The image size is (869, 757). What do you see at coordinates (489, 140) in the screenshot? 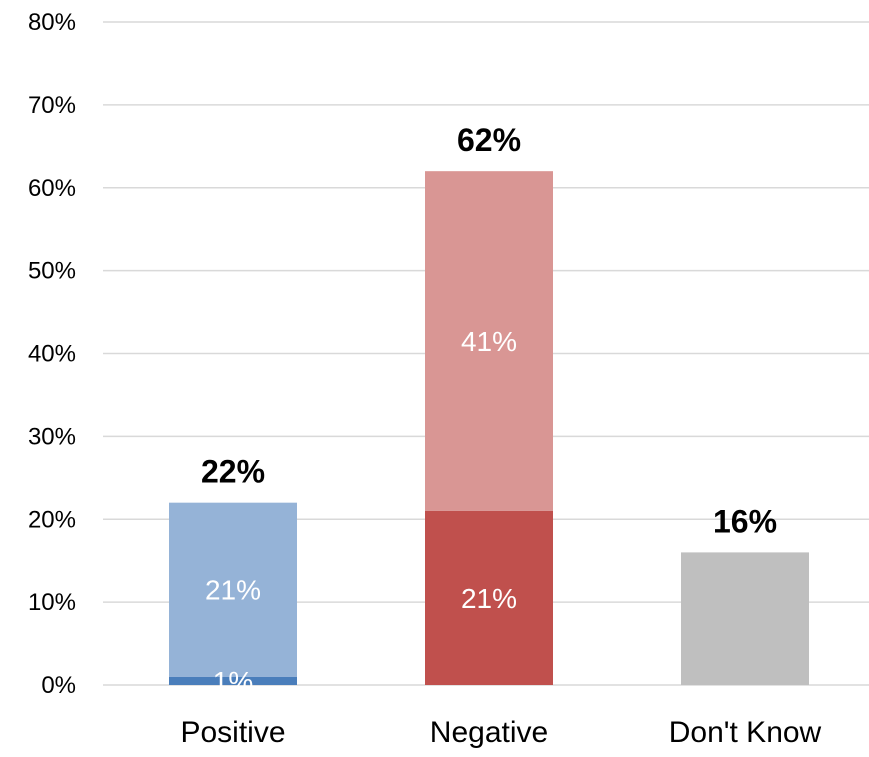
I see `bar-total-label: 62%` at bounding box center [489, 140].